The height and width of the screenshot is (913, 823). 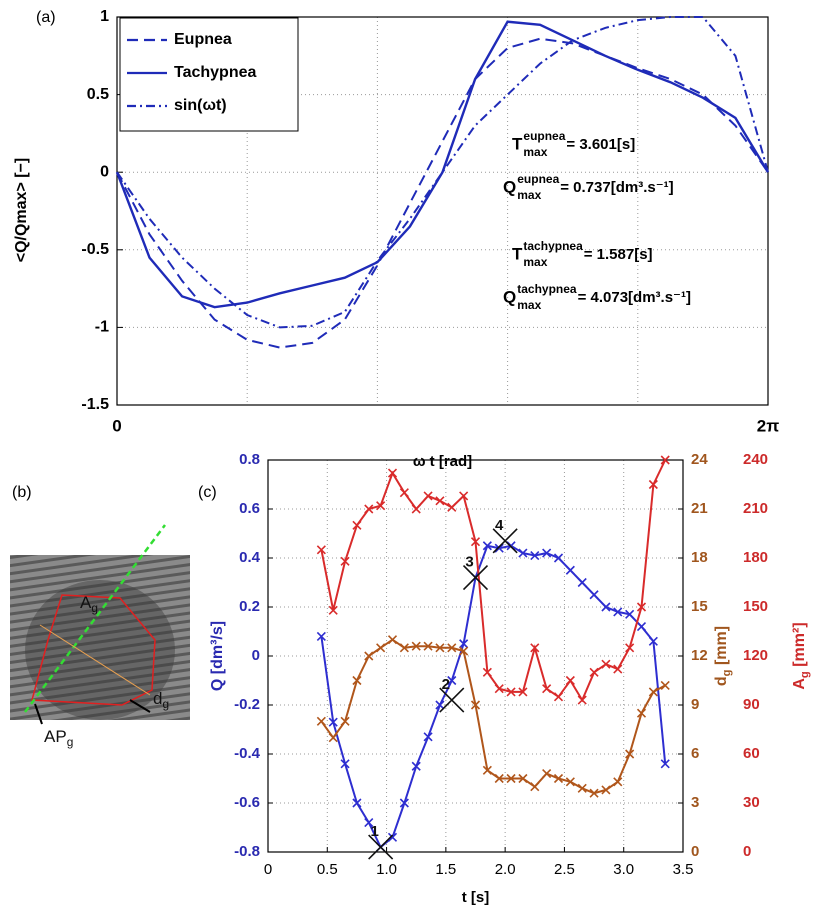 I want to click on y3-tick-label: 240, so click(x=755, y=459).